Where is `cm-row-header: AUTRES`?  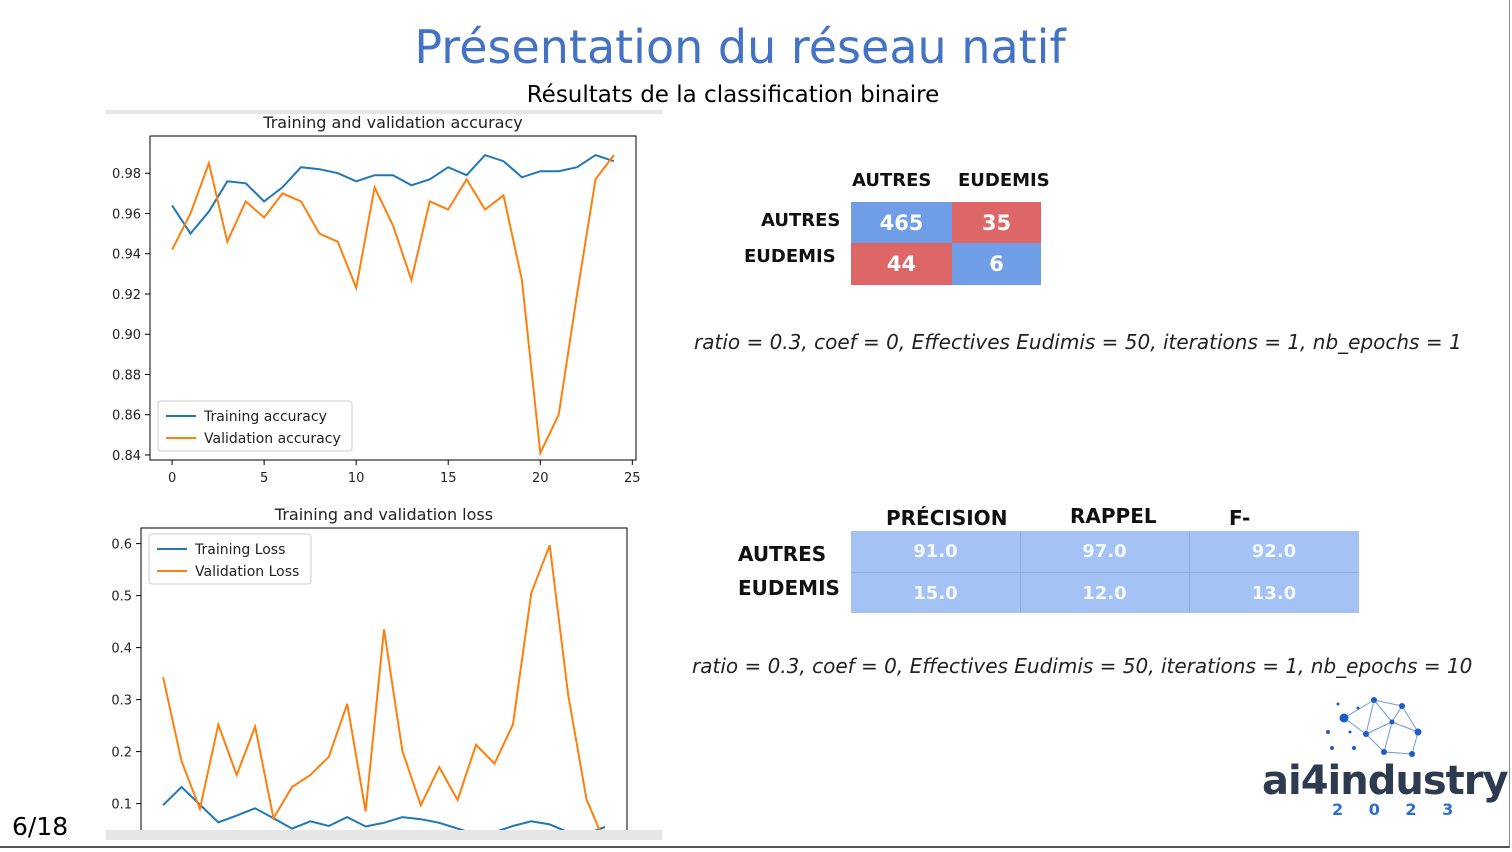
cm-row-header: AUTRES is located at coordinates (801, 220).